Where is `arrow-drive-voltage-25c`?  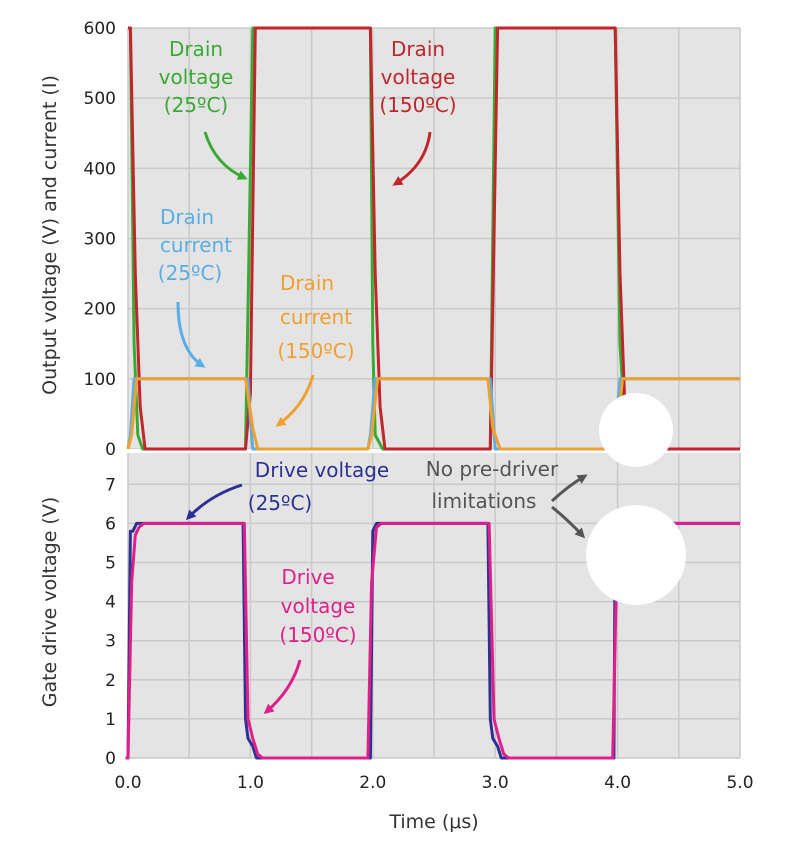 arrow-drive-voltage-25c is located at coordinates (214, 502).